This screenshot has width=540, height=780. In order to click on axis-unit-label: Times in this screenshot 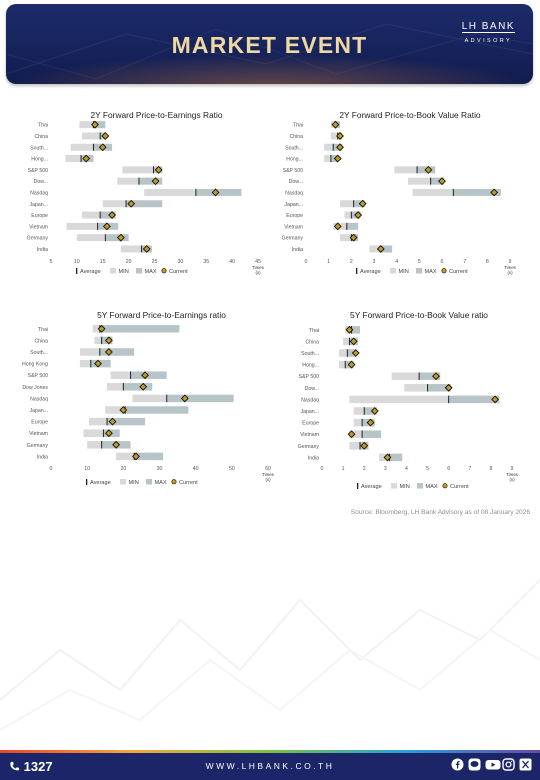, I will do `click(258, 267)`.